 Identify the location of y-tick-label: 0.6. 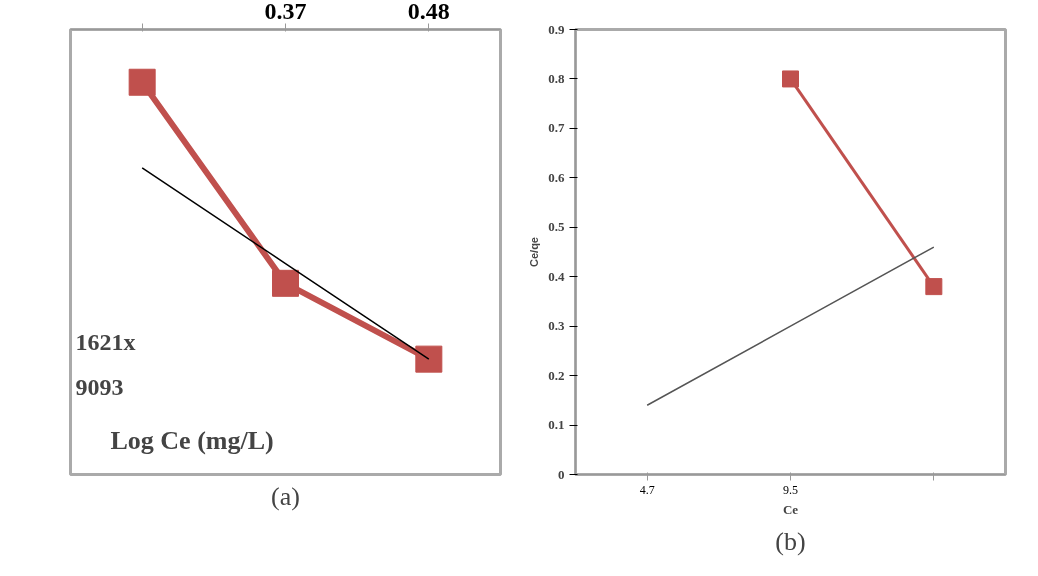
(556, 177).